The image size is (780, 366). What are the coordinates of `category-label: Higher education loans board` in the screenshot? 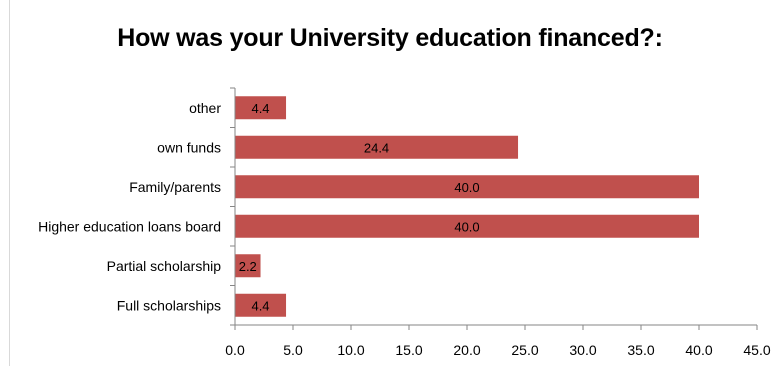 It's located at (129, 226).